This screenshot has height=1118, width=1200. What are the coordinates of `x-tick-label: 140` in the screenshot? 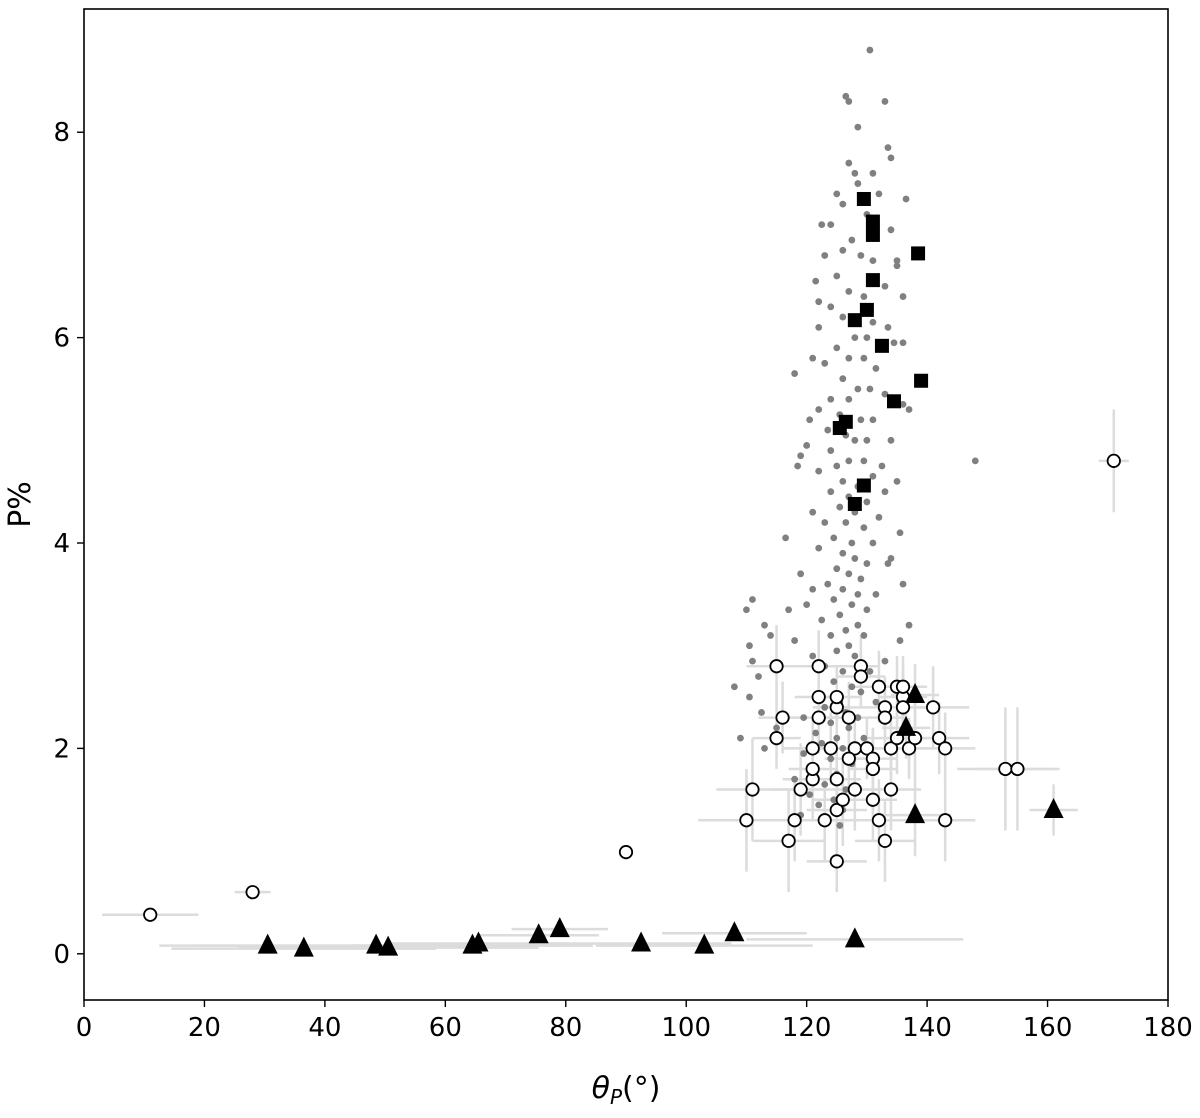 It's located at (927, 1028).